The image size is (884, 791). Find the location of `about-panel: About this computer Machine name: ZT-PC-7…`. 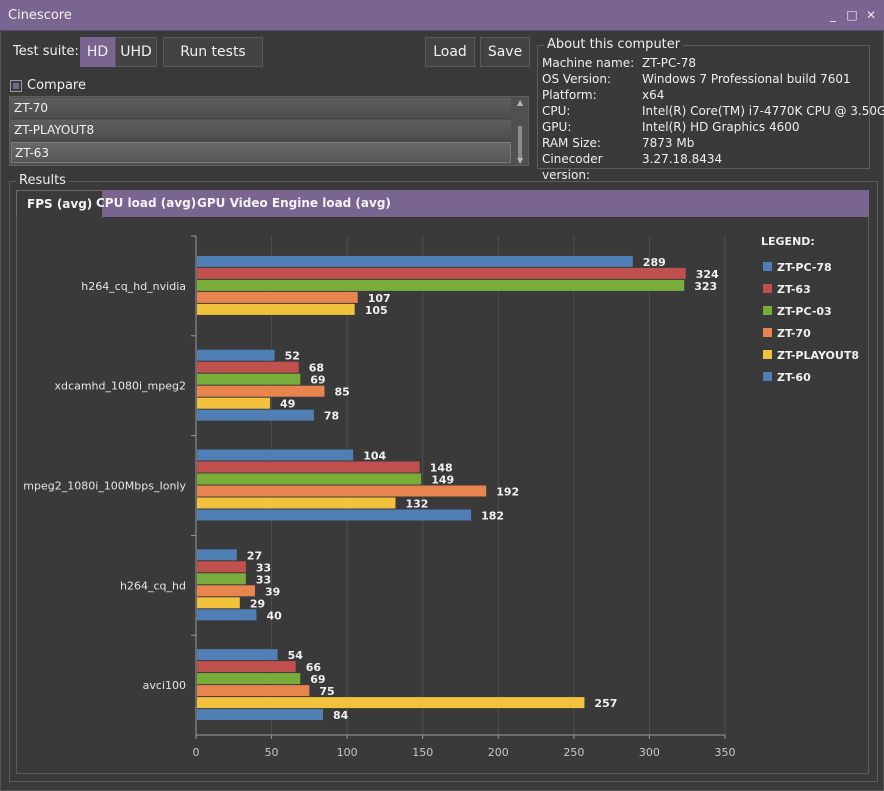

about-panel: About this computer Machine name: ZT-PC-7… is located at coordinates (710, 109).